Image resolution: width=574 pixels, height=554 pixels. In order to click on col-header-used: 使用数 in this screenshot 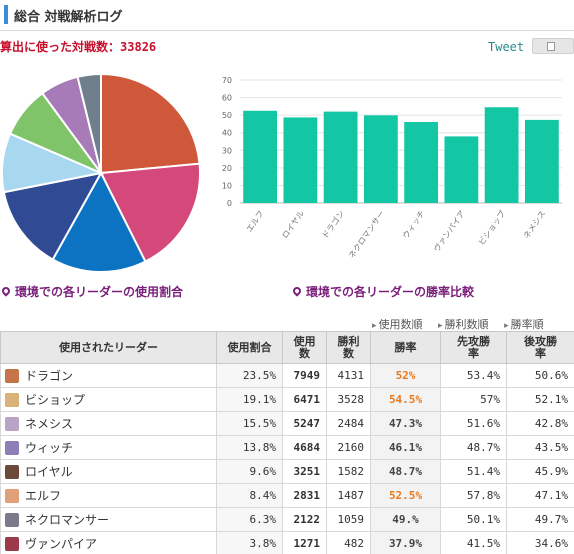, I will do `click(304, 347)`.